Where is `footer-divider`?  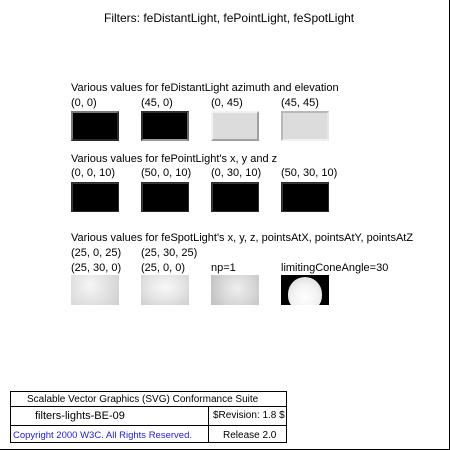 footer-divider is located at coordinates (148, 406).